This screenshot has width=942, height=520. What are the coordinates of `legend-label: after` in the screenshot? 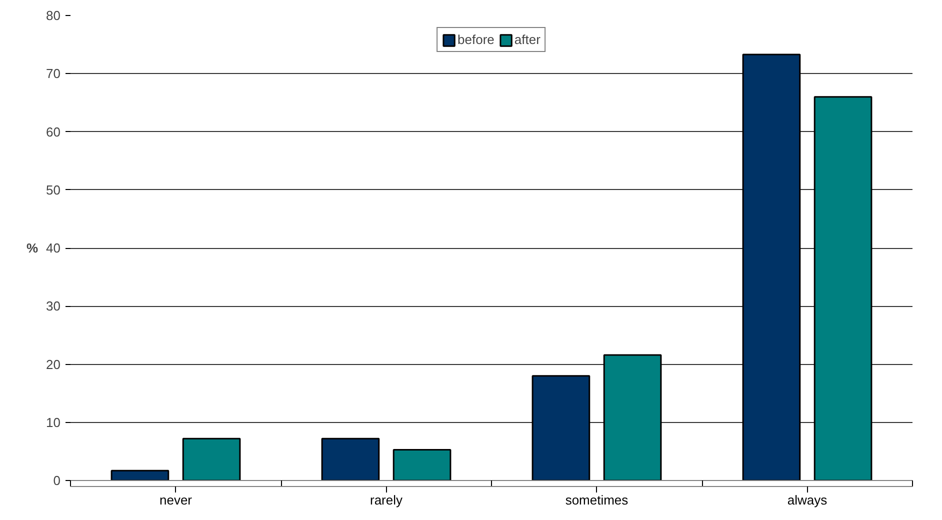 It's located at (527, 39).